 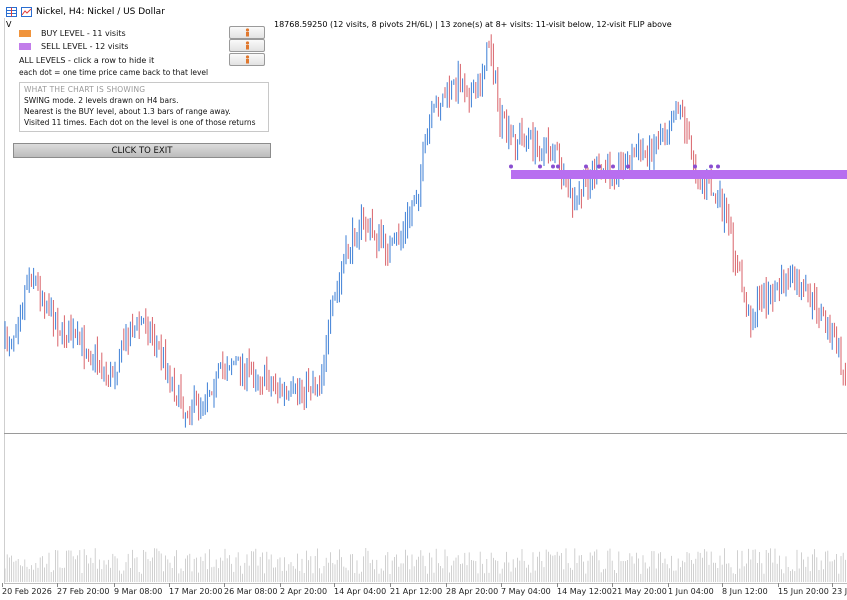 I want to click on sell-zone-band, so click(x=679, y=174).